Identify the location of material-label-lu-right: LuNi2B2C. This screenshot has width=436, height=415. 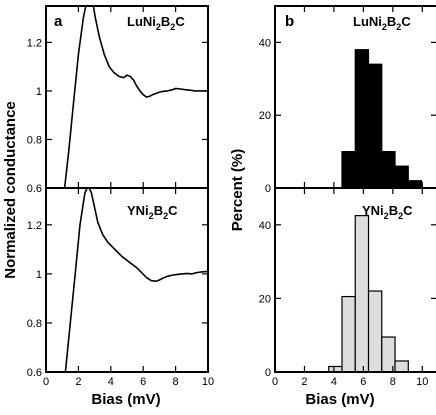
(382, 23).